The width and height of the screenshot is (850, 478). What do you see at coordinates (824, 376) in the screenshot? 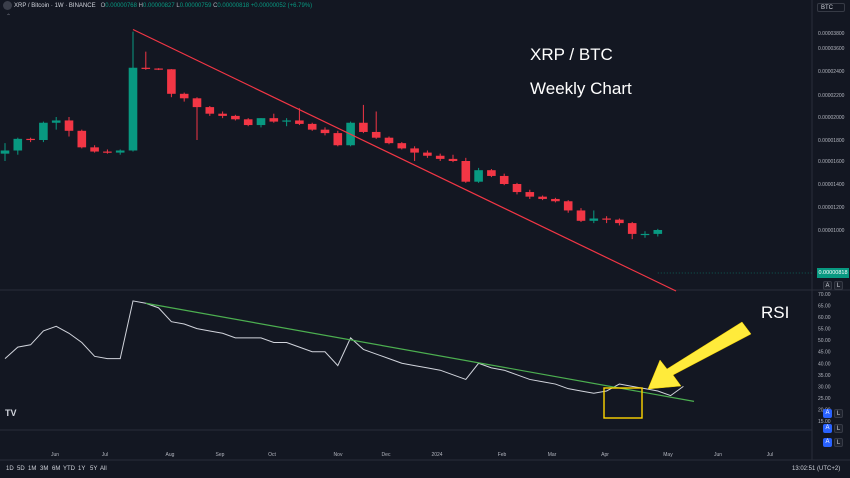
I see `rsi-tick-label: 35.00` at bounding box center [824, 376].